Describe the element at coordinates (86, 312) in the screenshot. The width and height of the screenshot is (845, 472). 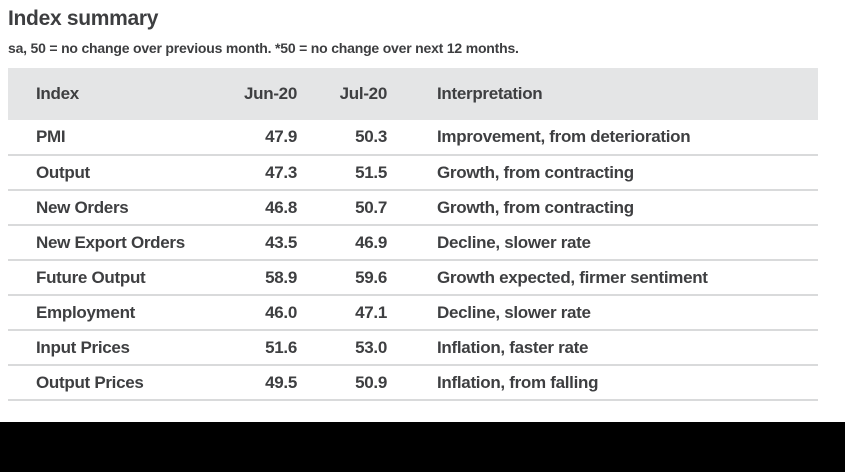
I see `index-name-cell: Employment` at that location.